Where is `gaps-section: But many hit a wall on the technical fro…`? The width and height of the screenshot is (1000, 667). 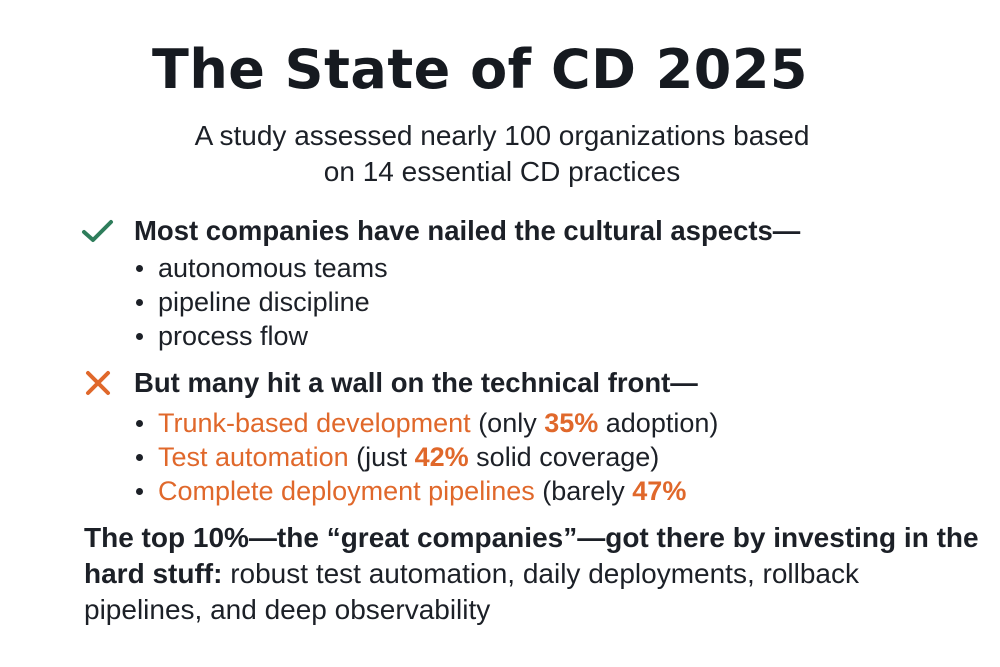 gaps-section: But many hit a wall on the technical fro… is located at coordinates (399, 436).